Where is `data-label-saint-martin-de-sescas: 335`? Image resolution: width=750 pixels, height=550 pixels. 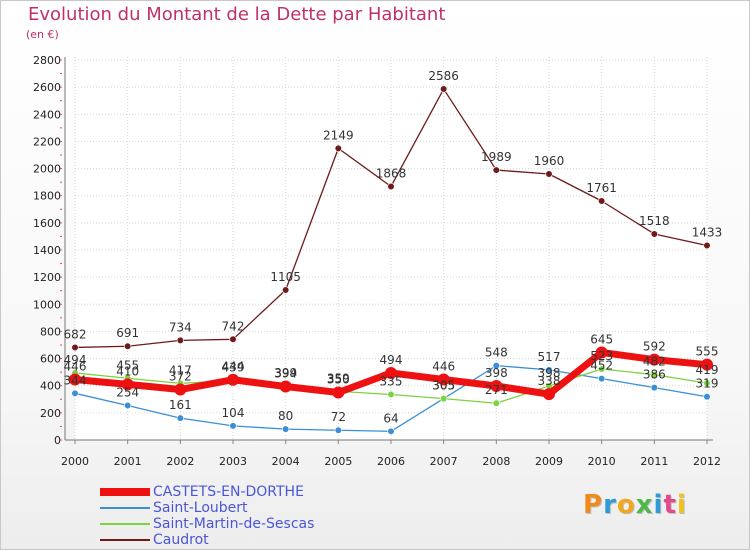
data-label-saint-martin-de-sescas: 335 is located at coordinates (391, 382).